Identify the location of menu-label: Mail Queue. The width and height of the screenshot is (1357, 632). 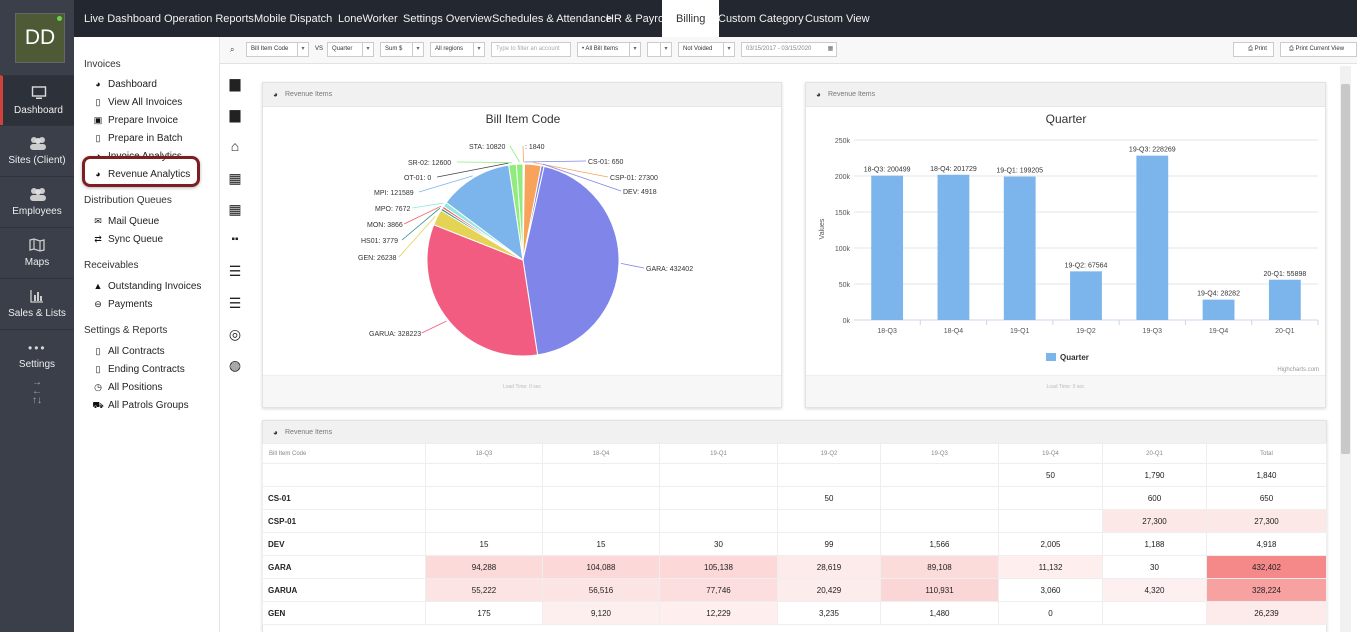
(134, 221).